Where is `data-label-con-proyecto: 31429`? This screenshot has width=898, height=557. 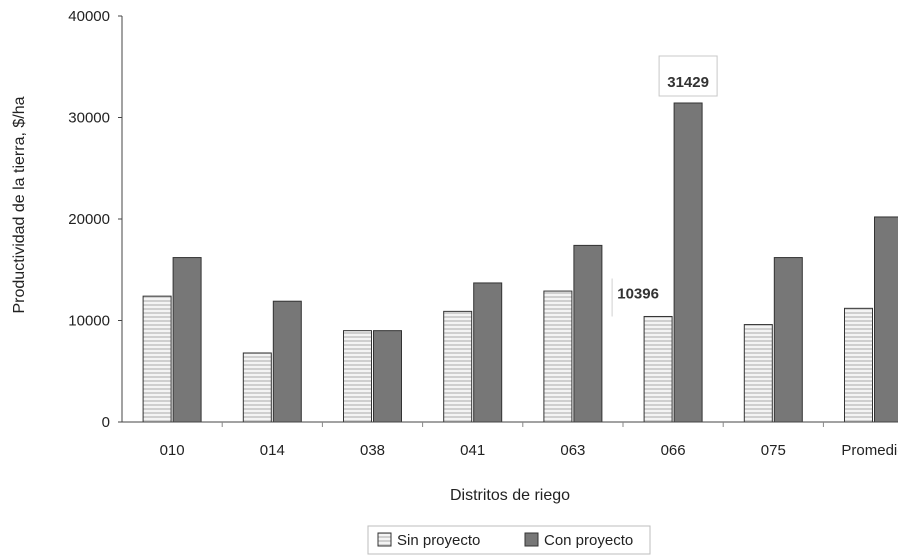
data-label-con-proyecto: 31429 is located at coordinates (688, 82).